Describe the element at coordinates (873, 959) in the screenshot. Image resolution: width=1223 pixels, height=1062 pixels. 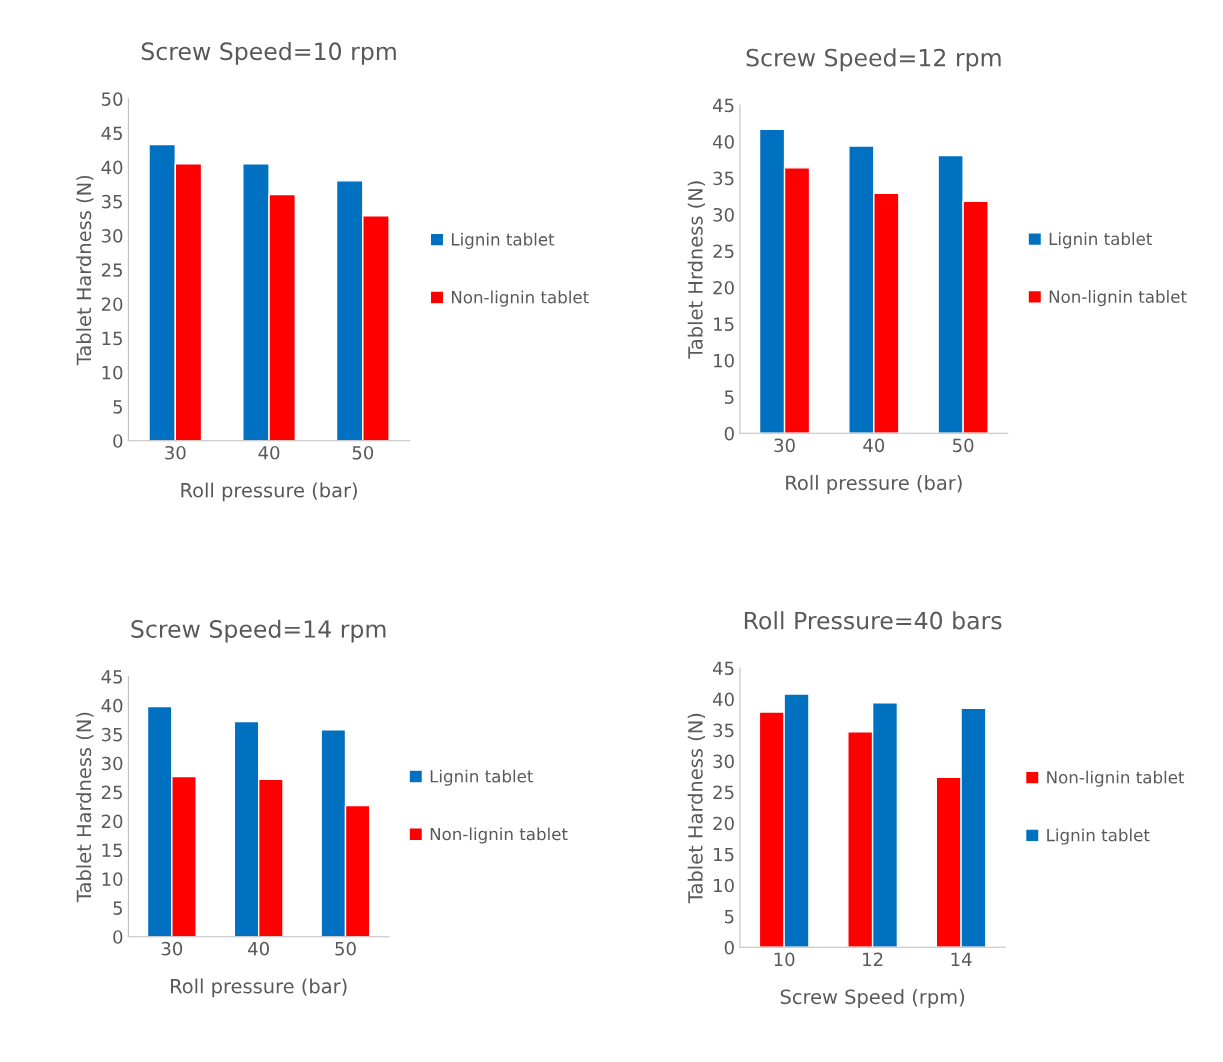
I see `x-tick-label: 12` at that location.